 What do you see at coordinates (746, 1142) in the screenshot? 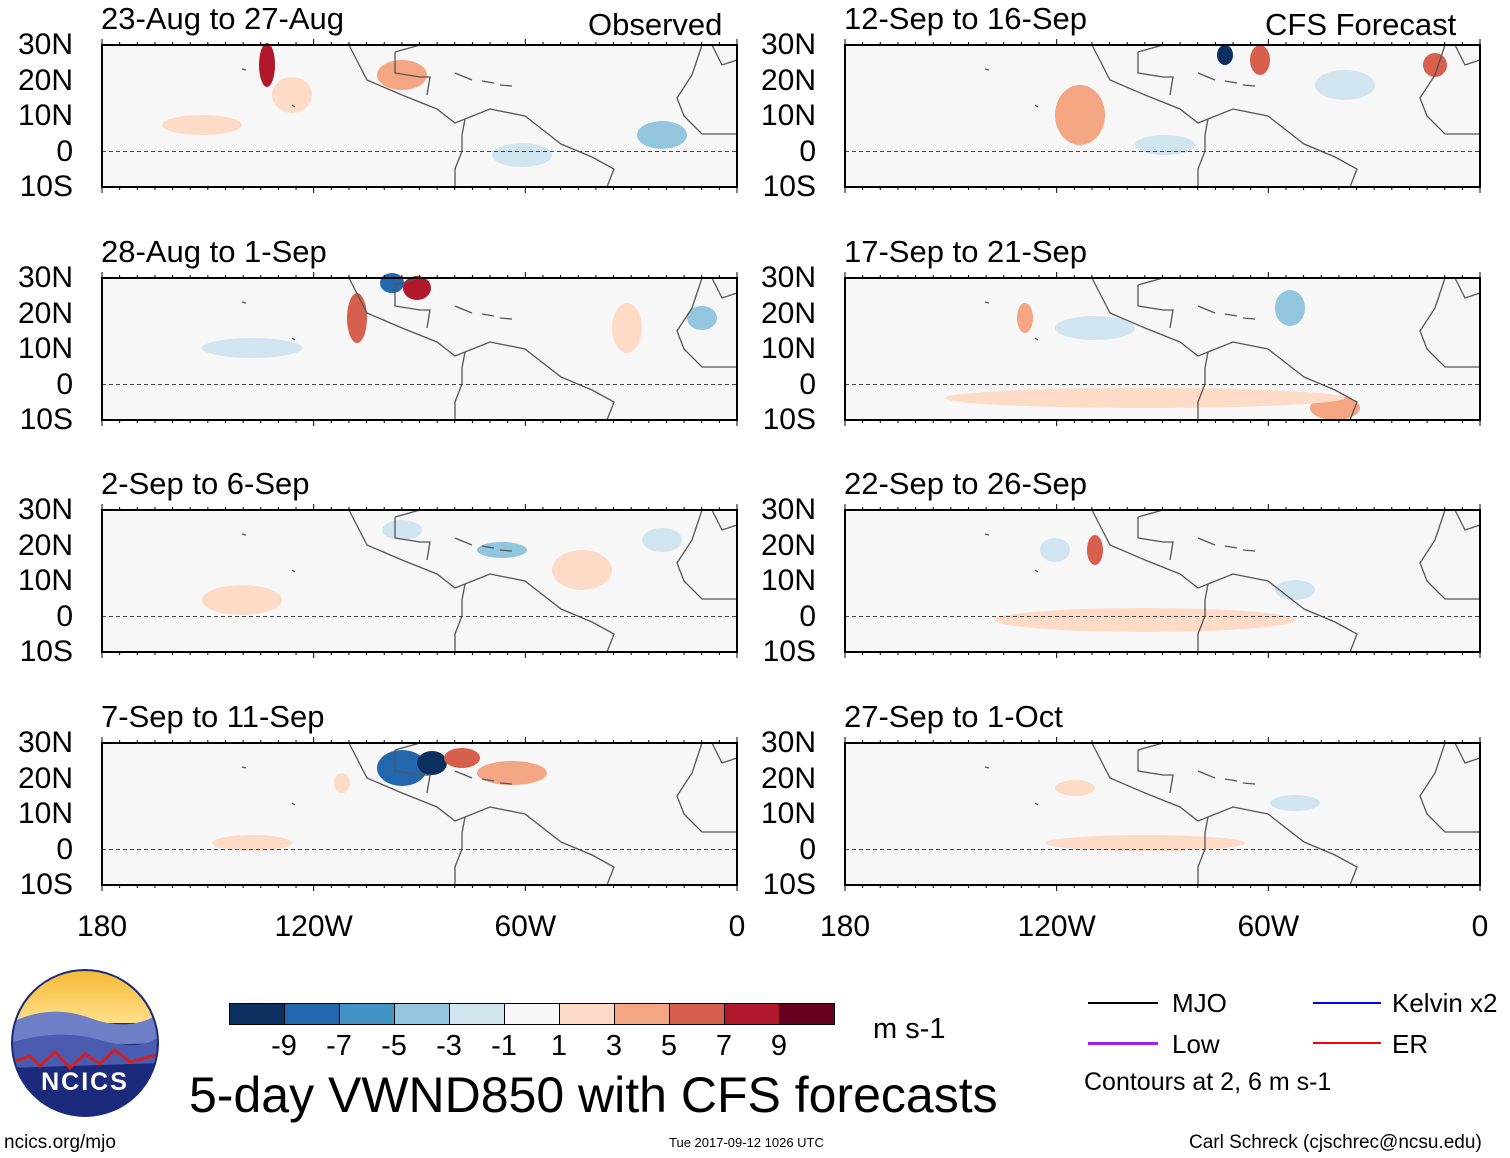
I see `footer-timestamp: Tue 2017-09-12 1026 UTC` at bounding box center [746, 1142].